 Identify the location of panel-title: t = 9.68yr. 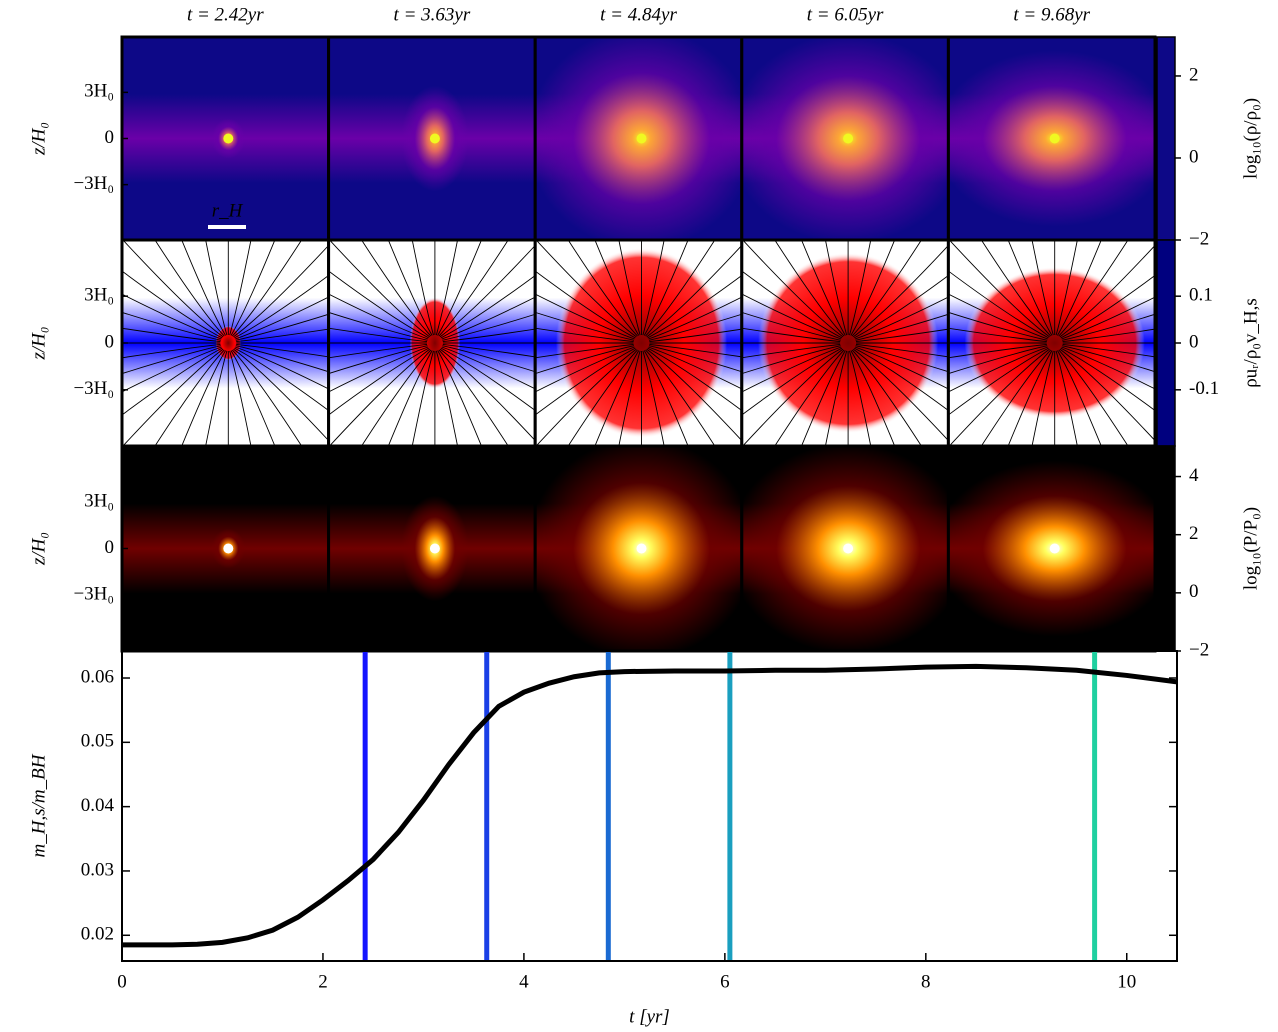
(1051, 14).